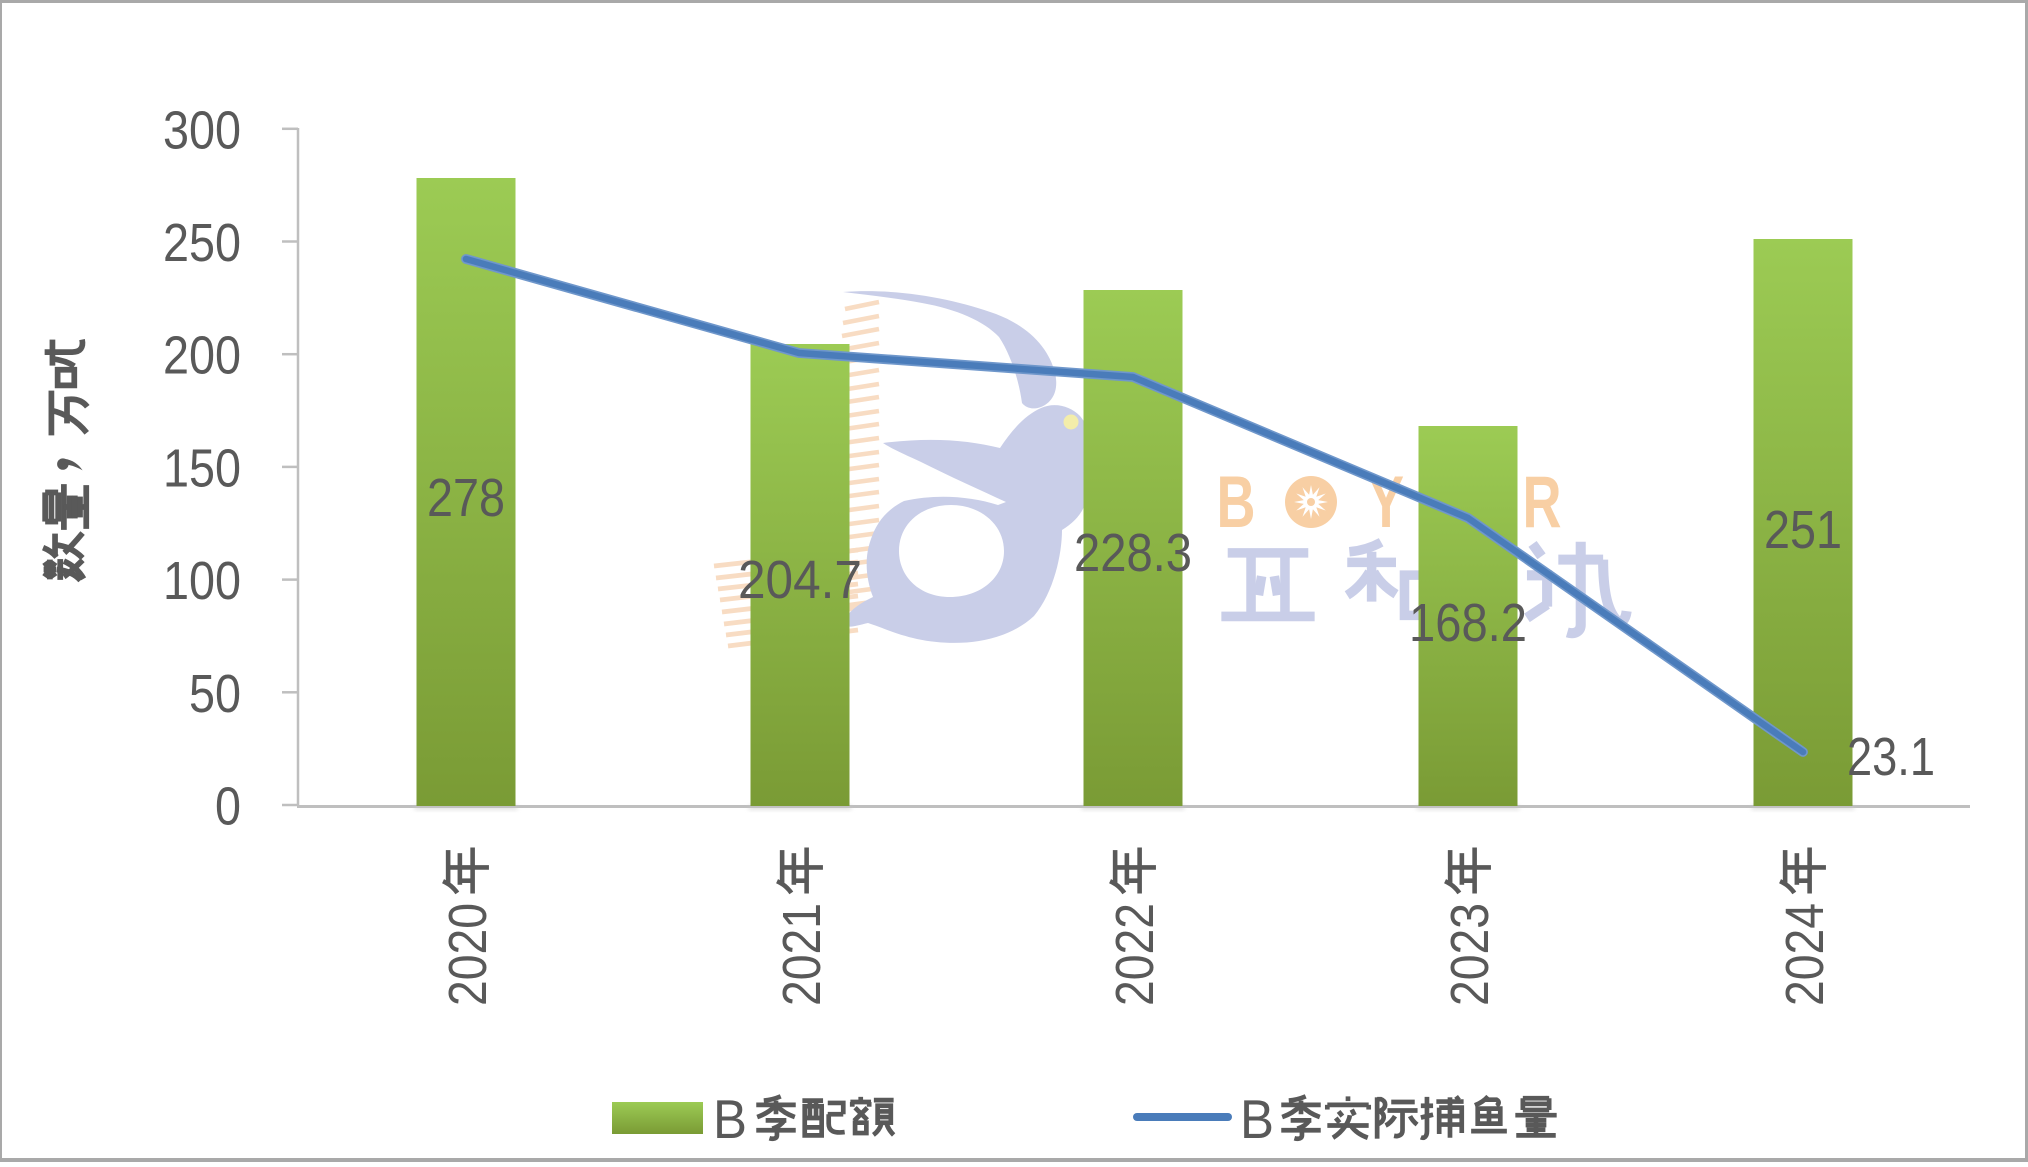 The height and width of the screenshot is (1167, 2028). Describe the element at coordinates (202, 130) in the screenshot. I see `svg-text: 300` at that location.